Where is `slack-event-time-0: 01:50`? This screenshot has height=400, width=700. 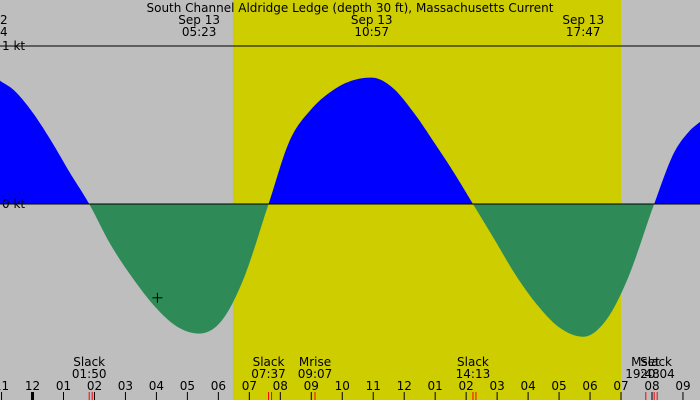 slack-event-time-0: 01:50 is located at coordinates (89, 374).